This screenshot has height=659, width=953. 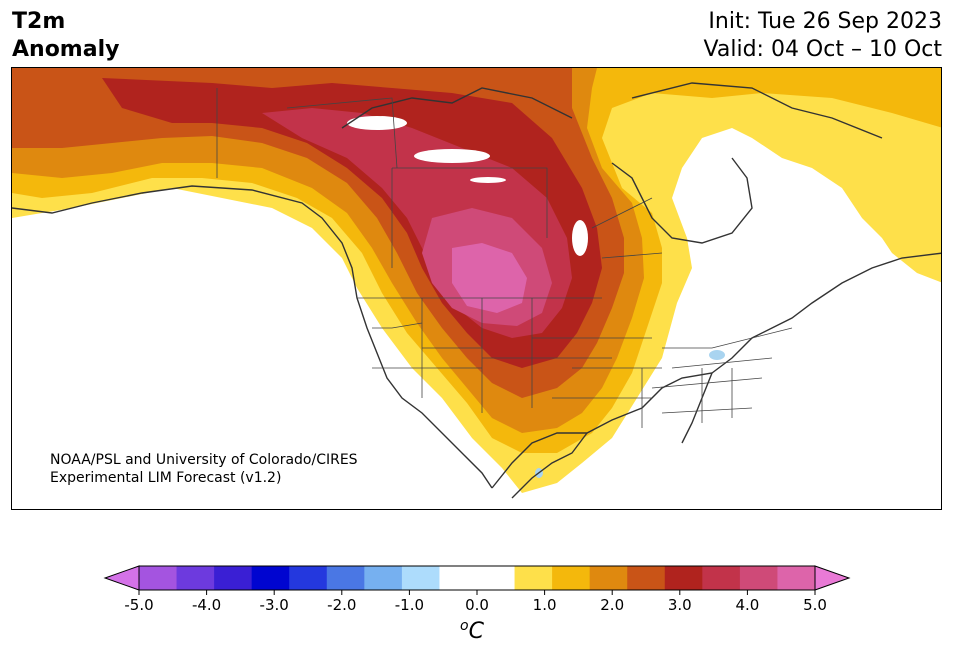 What do you see at coordinates (476, 631) in the screenshot?
I see `unit-letter: C` at bounding box center [476, 631].